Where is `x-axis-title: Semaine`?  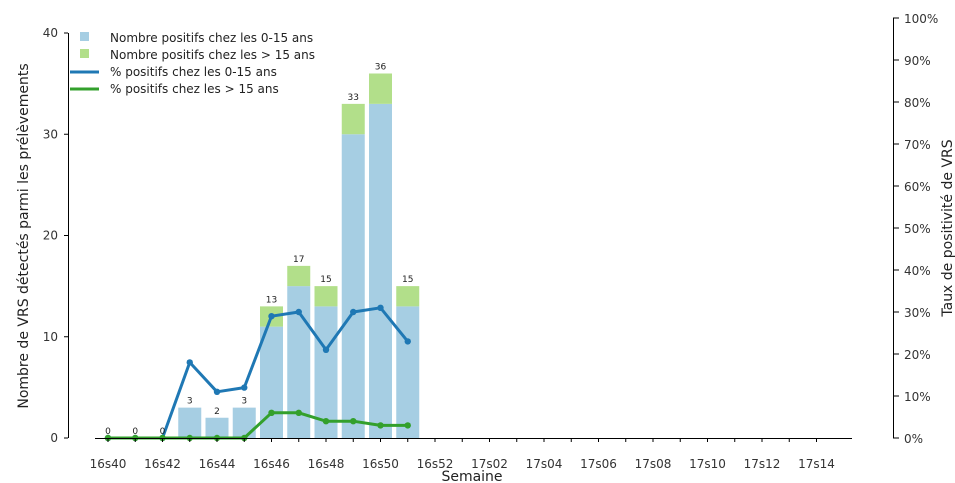 x-axis-title: Semaine is located at coordinates (471, 476).